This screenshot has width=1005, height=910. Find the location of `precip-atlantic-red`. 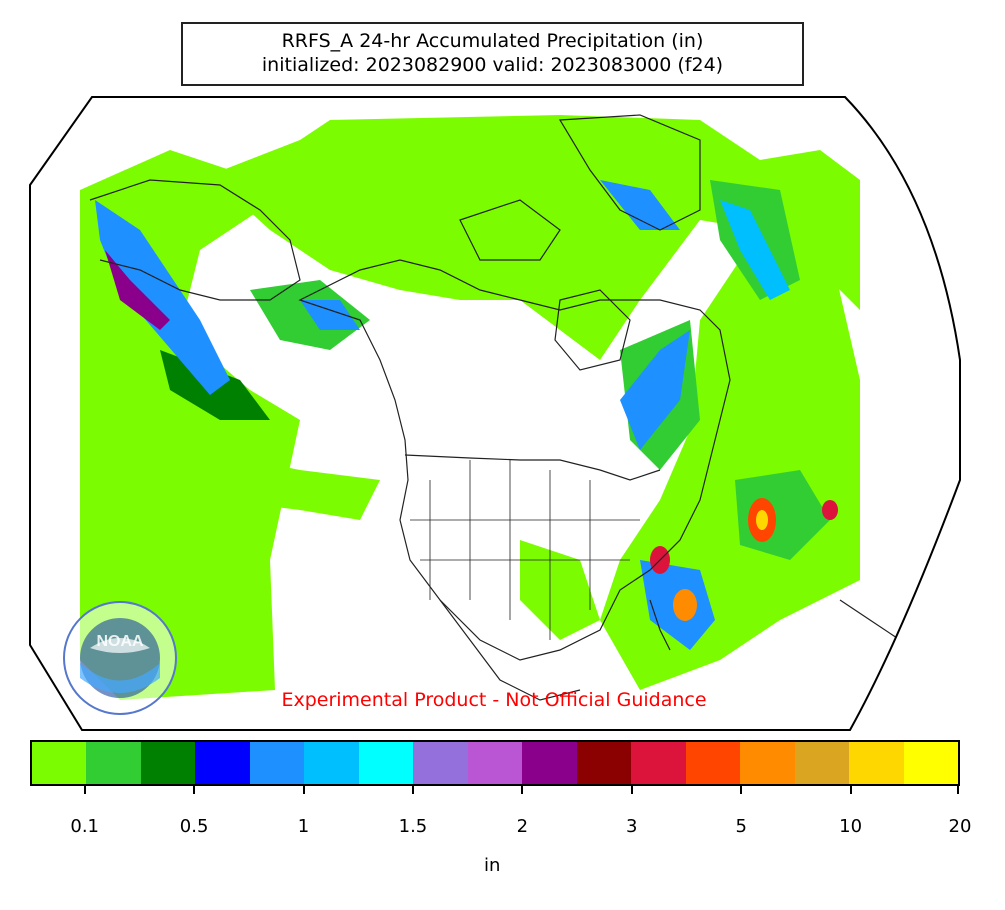

precip-atlantic-red is located at coordinates (830, 510).